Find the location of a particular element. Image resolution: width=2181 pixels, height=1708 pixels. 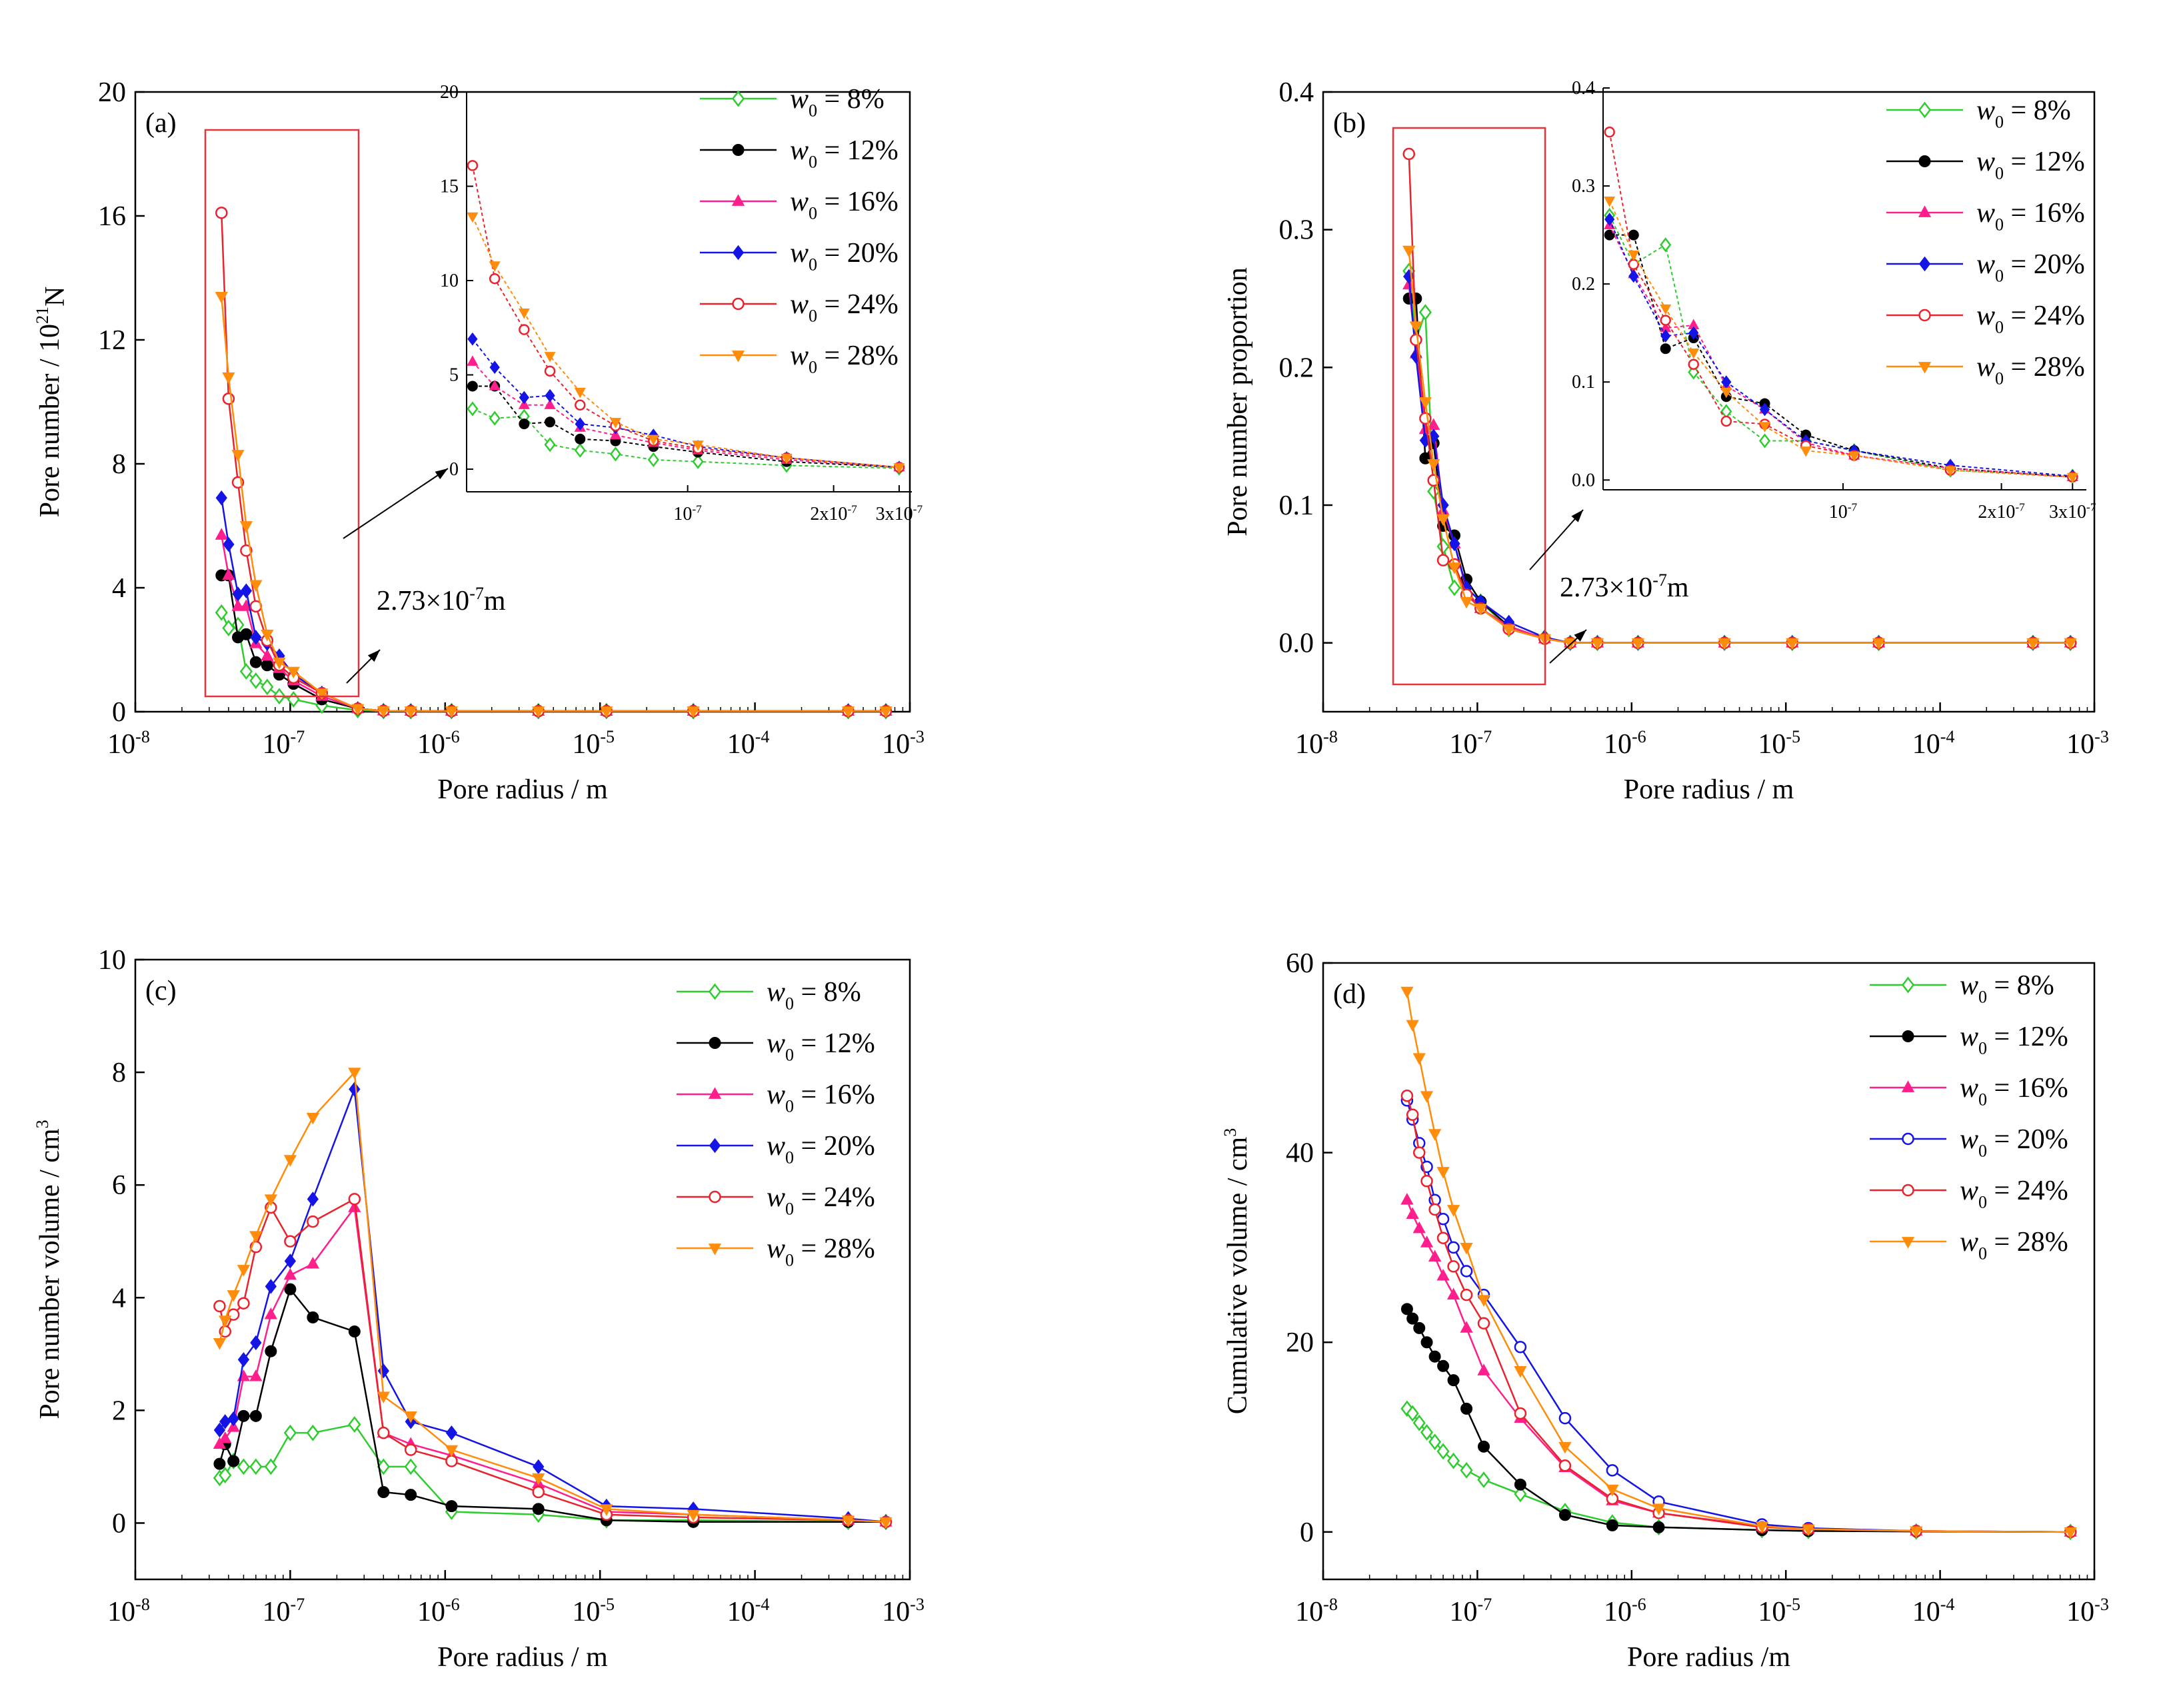

x-tick-label-part: -8 is located at coordinates (1330, 737).